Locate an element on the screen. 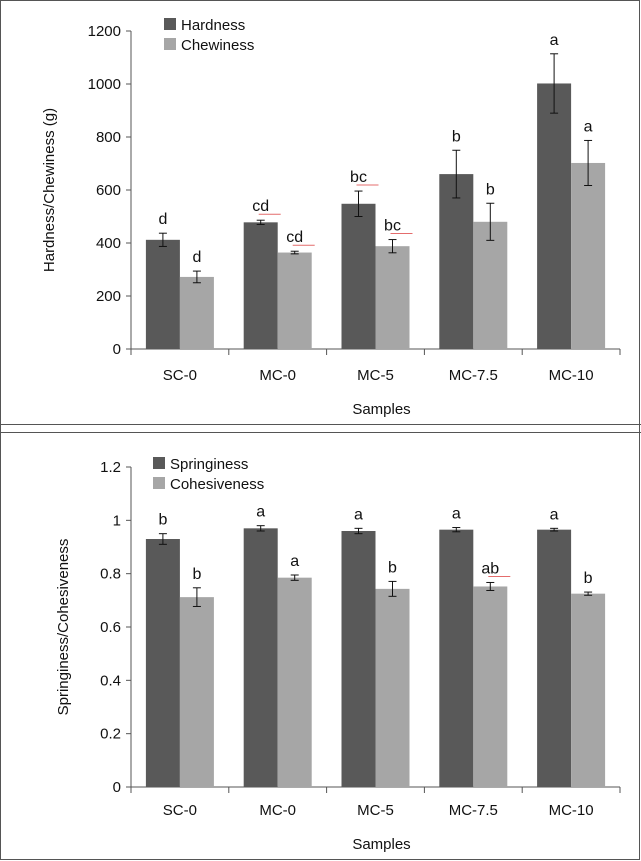  p1-y-tick-label: 400 is located at coordinates (108, 243).